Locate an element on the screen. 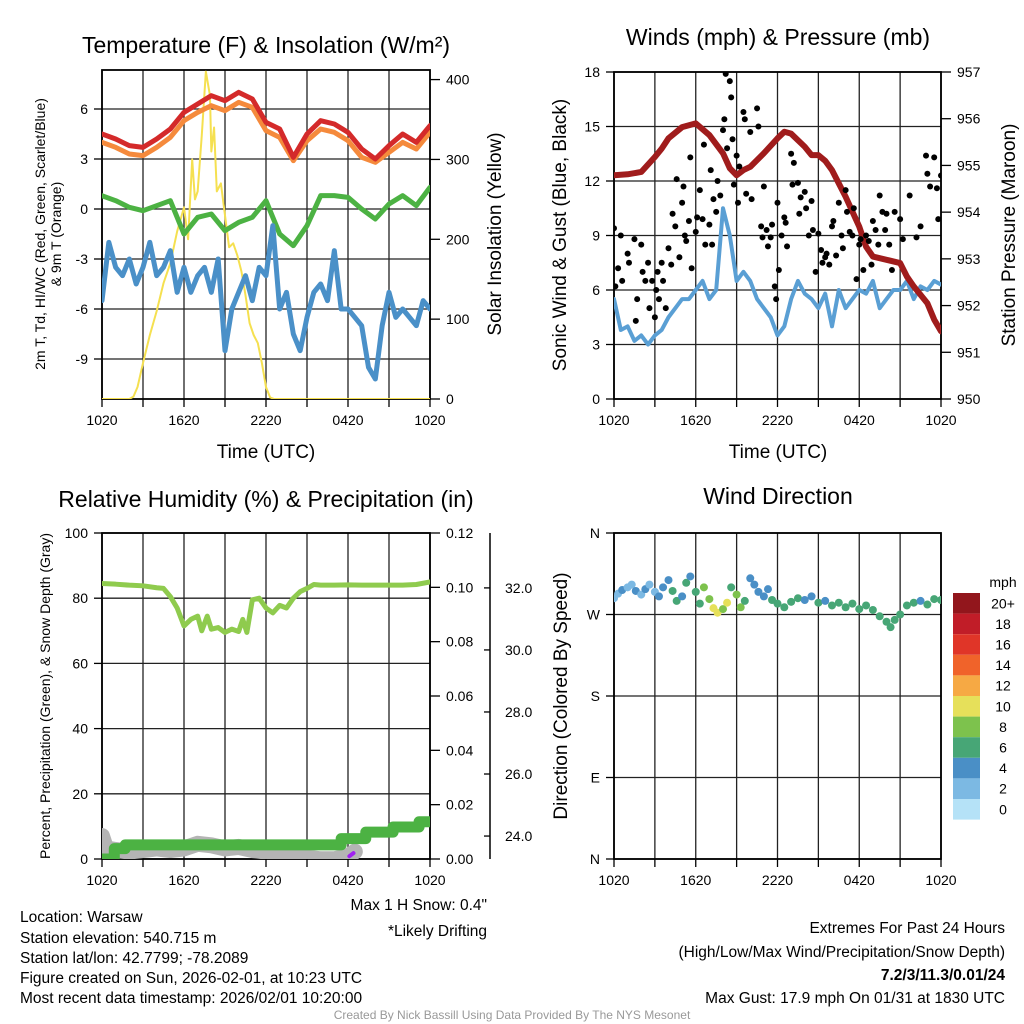  direction-chart-title: Wind Direction is located at coordinates (778, 496).